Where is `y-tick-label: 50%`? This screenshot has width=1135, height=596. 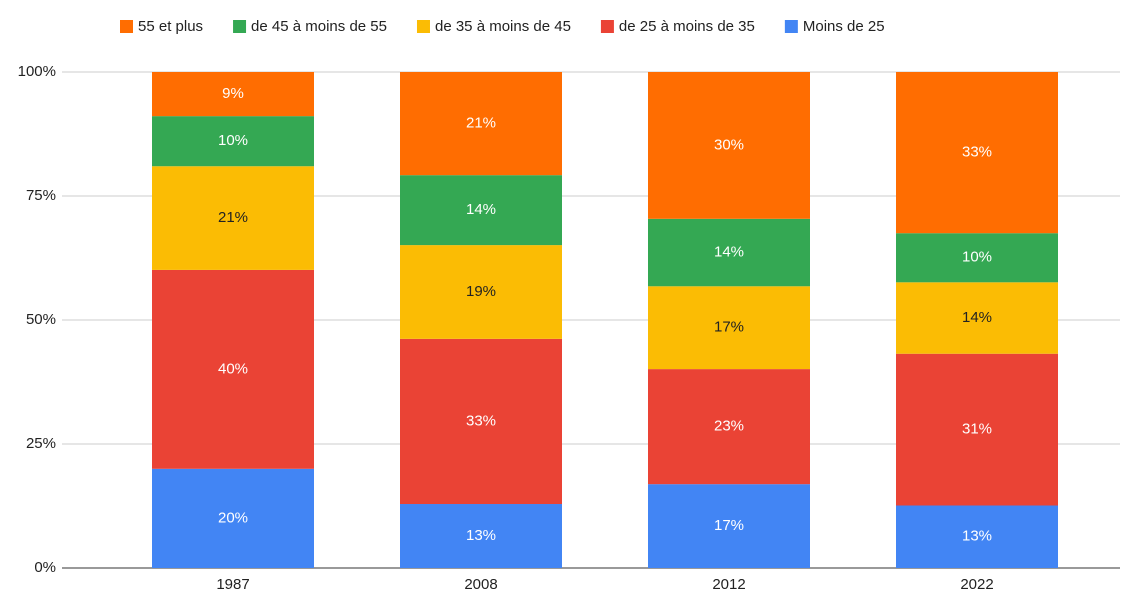
y-tick-label: 50% is located at coordinates (41, 319).